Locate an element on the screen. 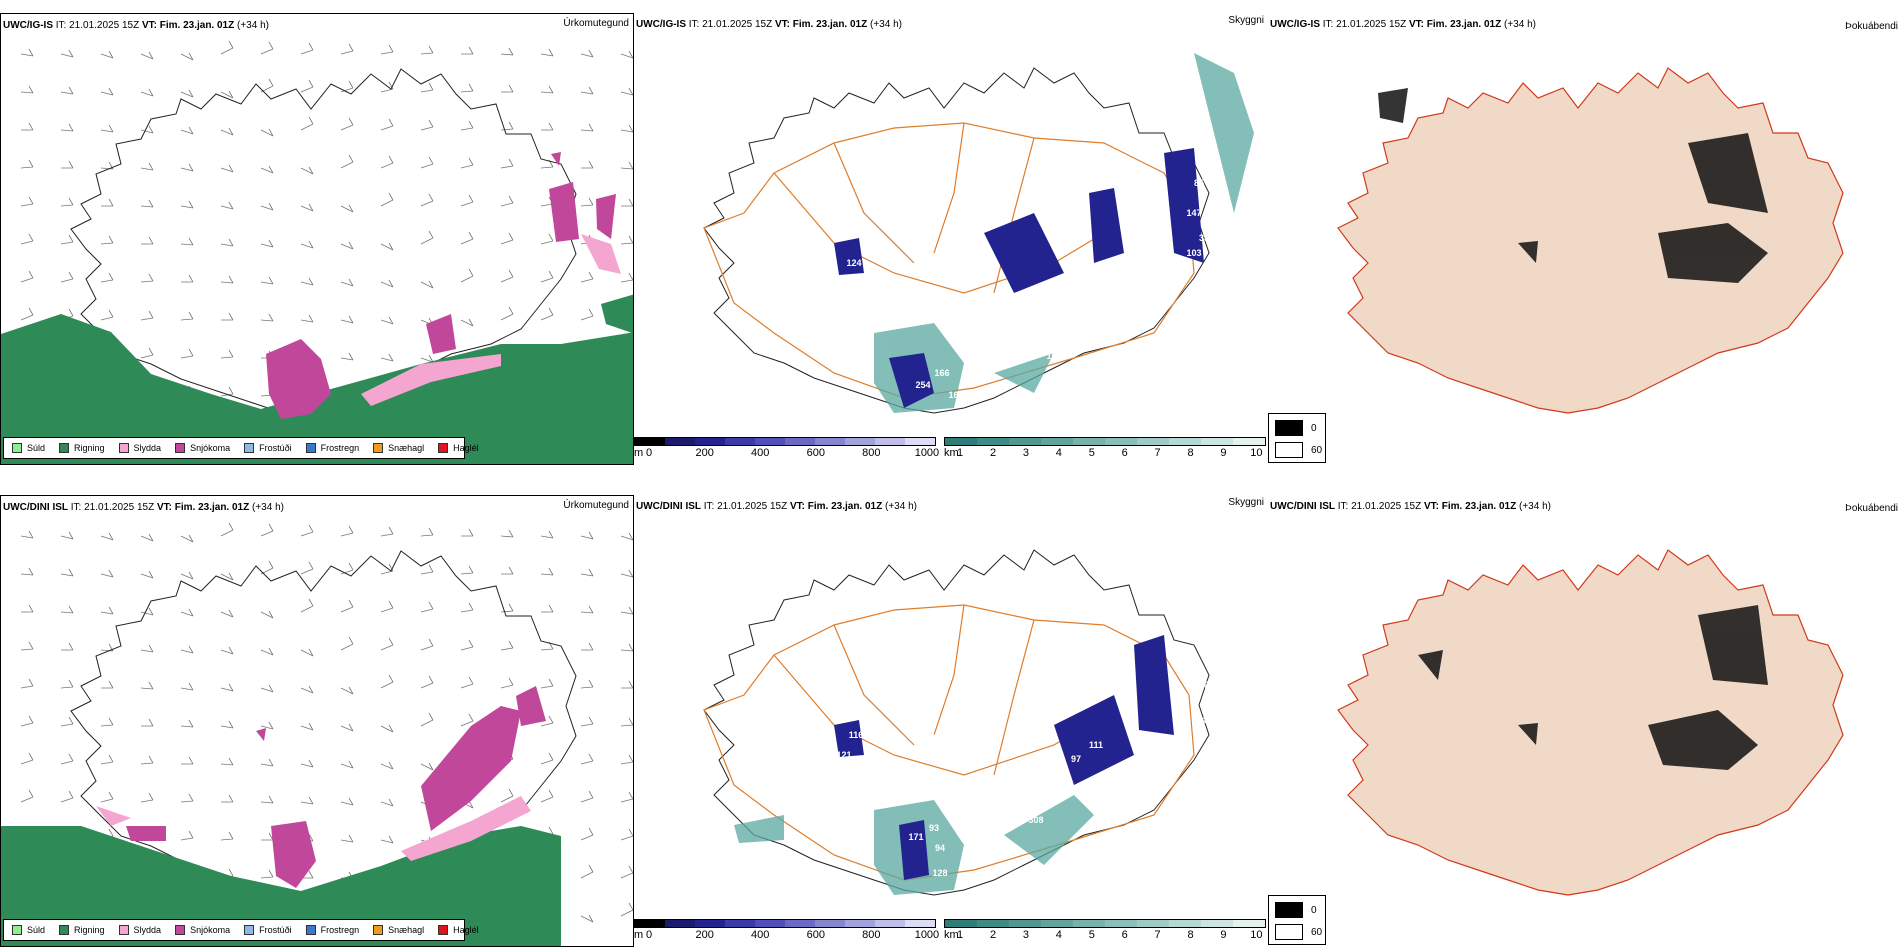 The height and width of the screenshot is (950, 1900). colorbar-tick: 200 is located at coordinates (704, 453).